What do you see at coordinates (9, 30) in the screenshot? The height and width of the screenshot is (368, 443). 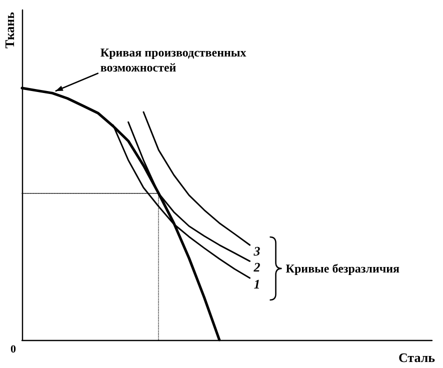 I see `y-axis-title: Ткань` at bounding box center [9, 30].